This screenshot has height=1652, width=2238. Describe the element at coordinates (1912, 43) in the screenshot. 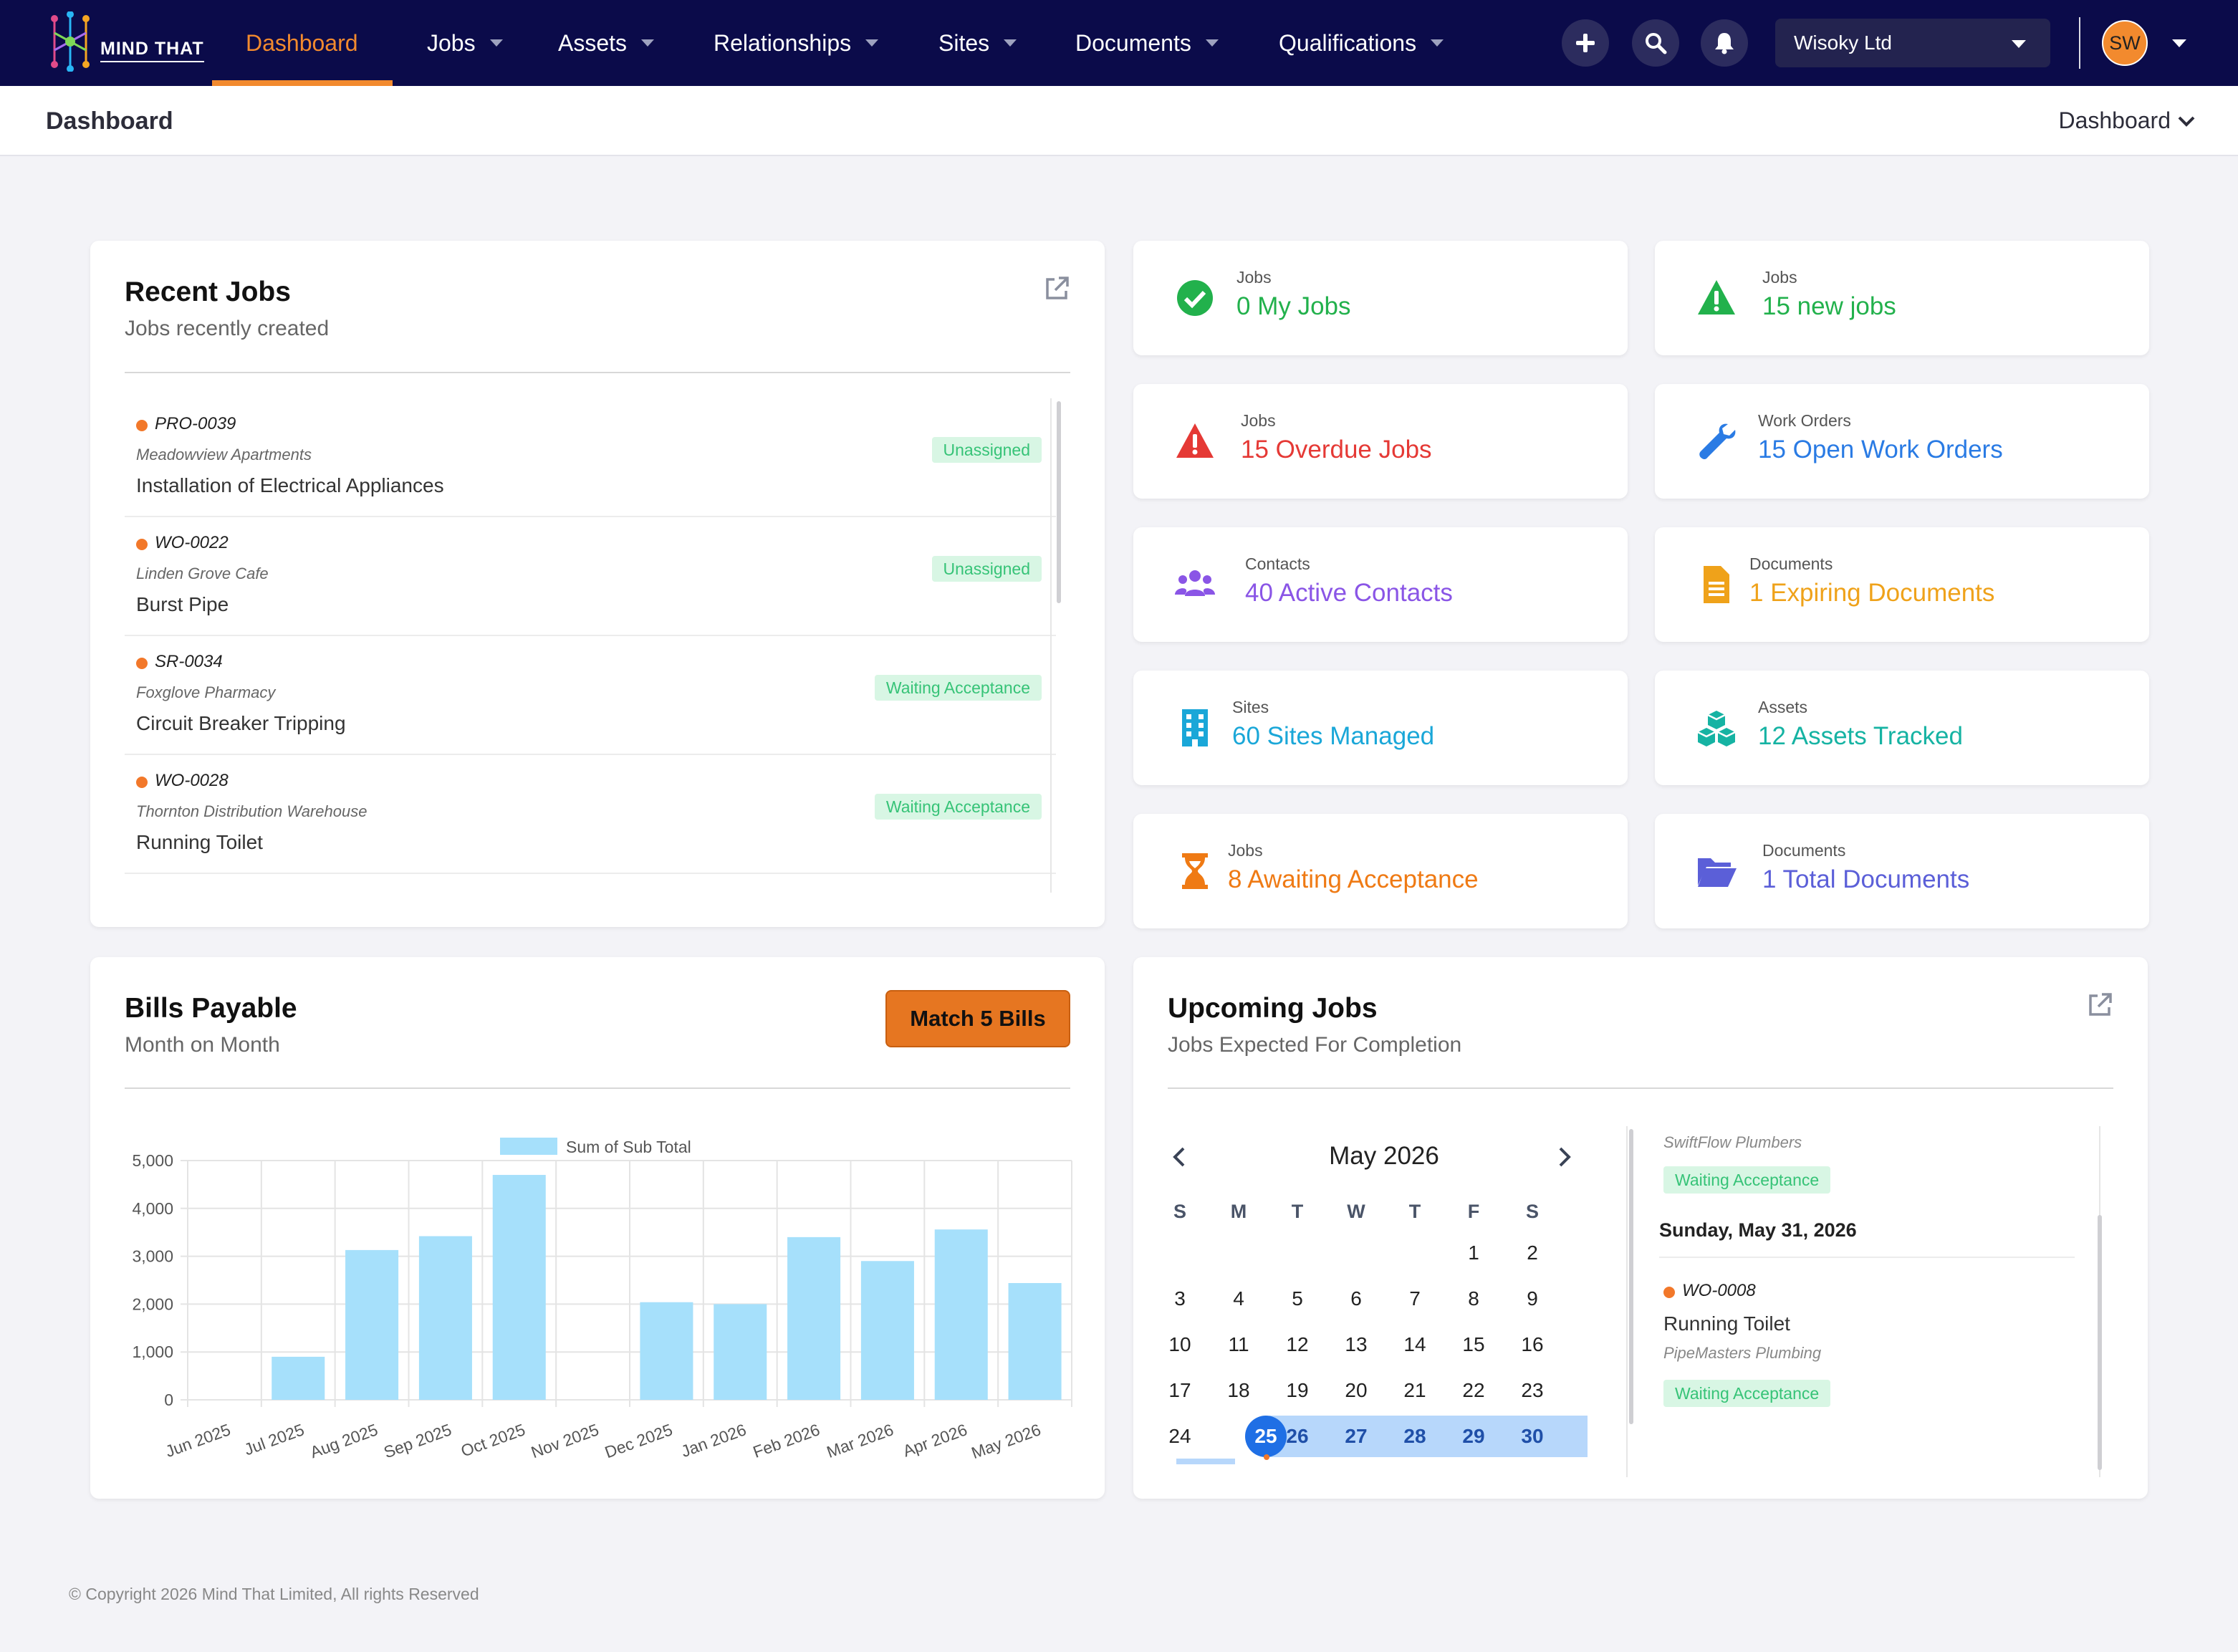

I see `company-select: Wisoky Ltd` at that location.